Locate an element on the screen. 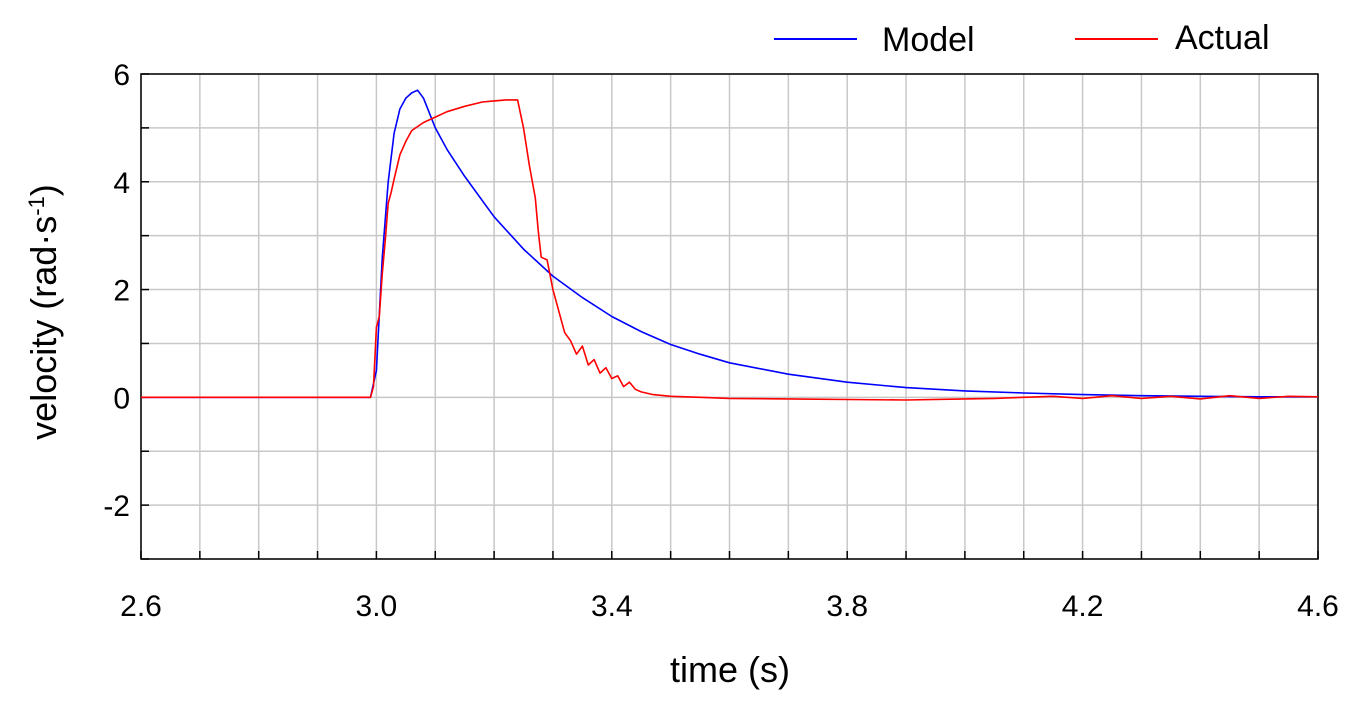 The image size is (1371, 712). y-axis-label-superscript: -1 is located at coordinates (36, 206).